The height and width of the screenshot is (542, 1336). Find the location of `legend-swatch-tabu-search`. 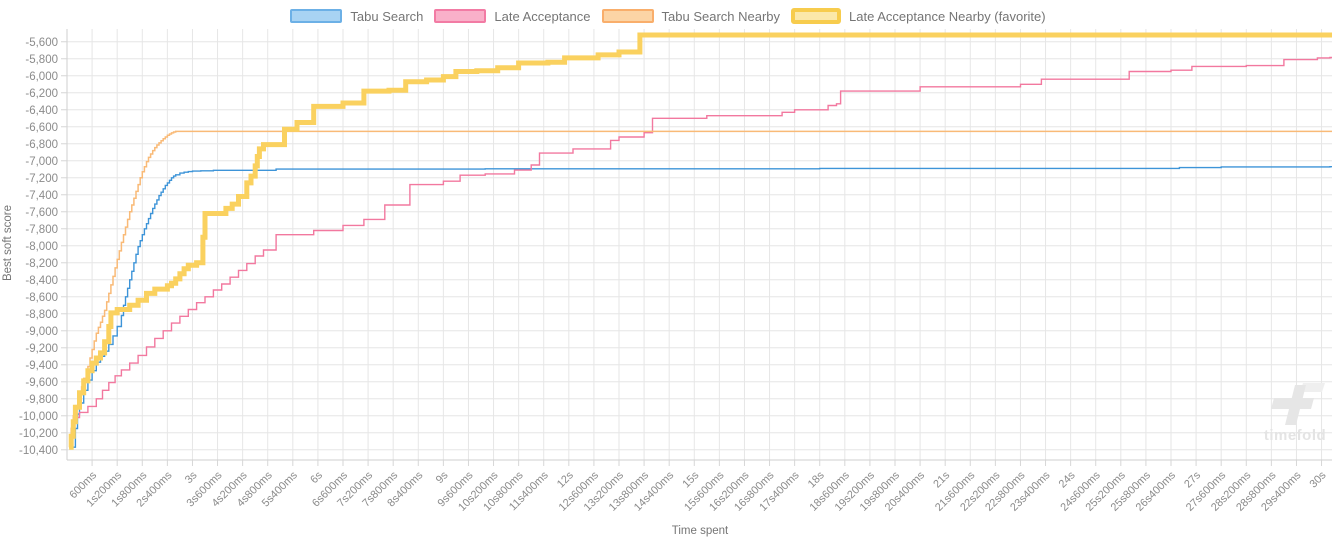

legend-swatch-tabu-search is located at coordinates (316, 16).